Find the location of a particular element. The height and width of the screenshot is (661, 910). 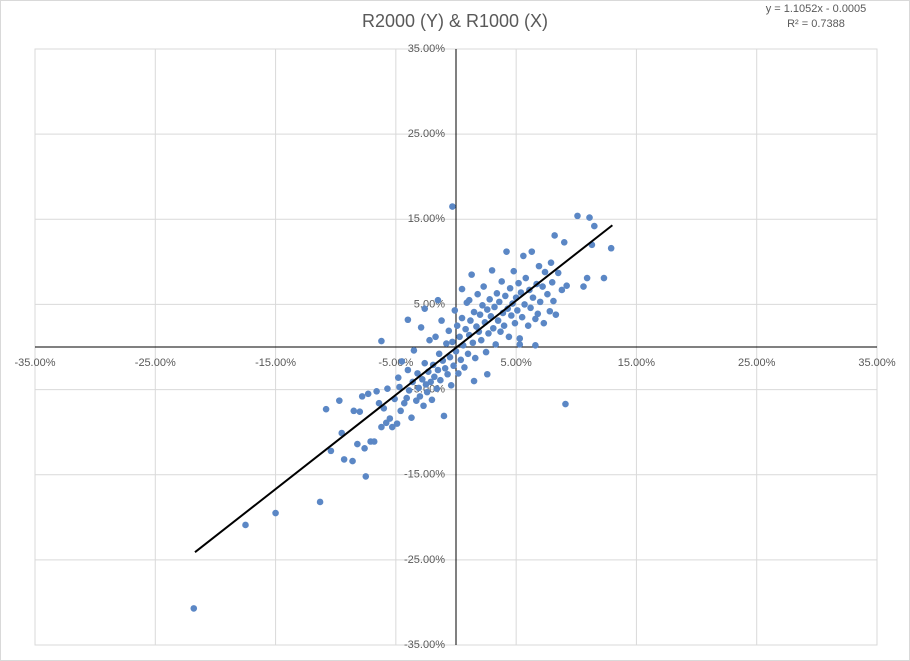

r-squared: R² = 0.7388 is located at coordinates (816, 24).